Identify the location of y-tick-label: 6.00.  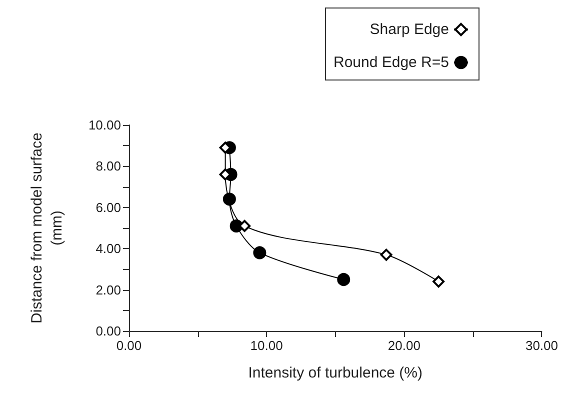
(108, 207).